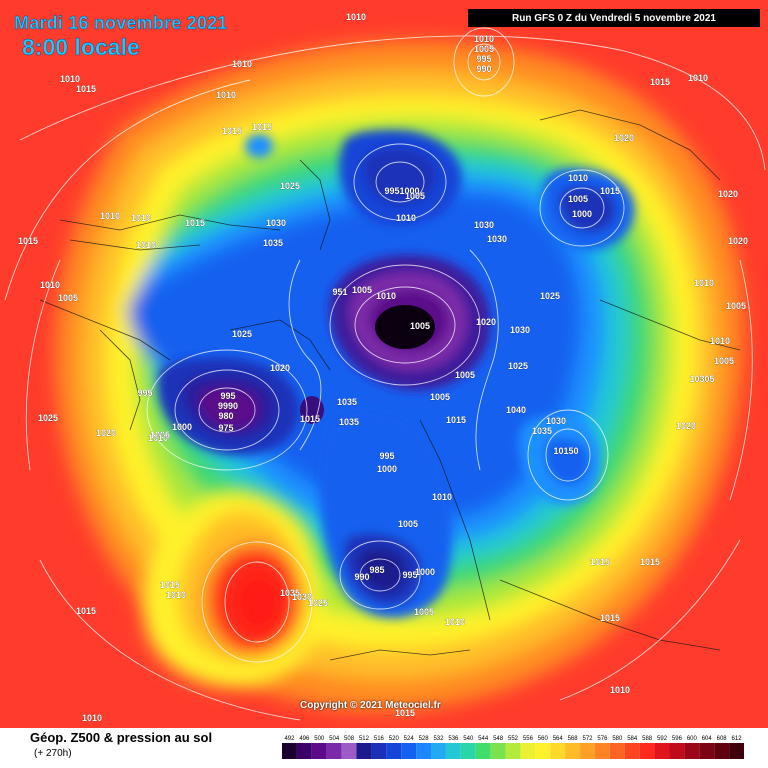 The width and height of the screenshot is (768, 768). I want to click on forecast-time: 8:00 locale, so click(81, 47).